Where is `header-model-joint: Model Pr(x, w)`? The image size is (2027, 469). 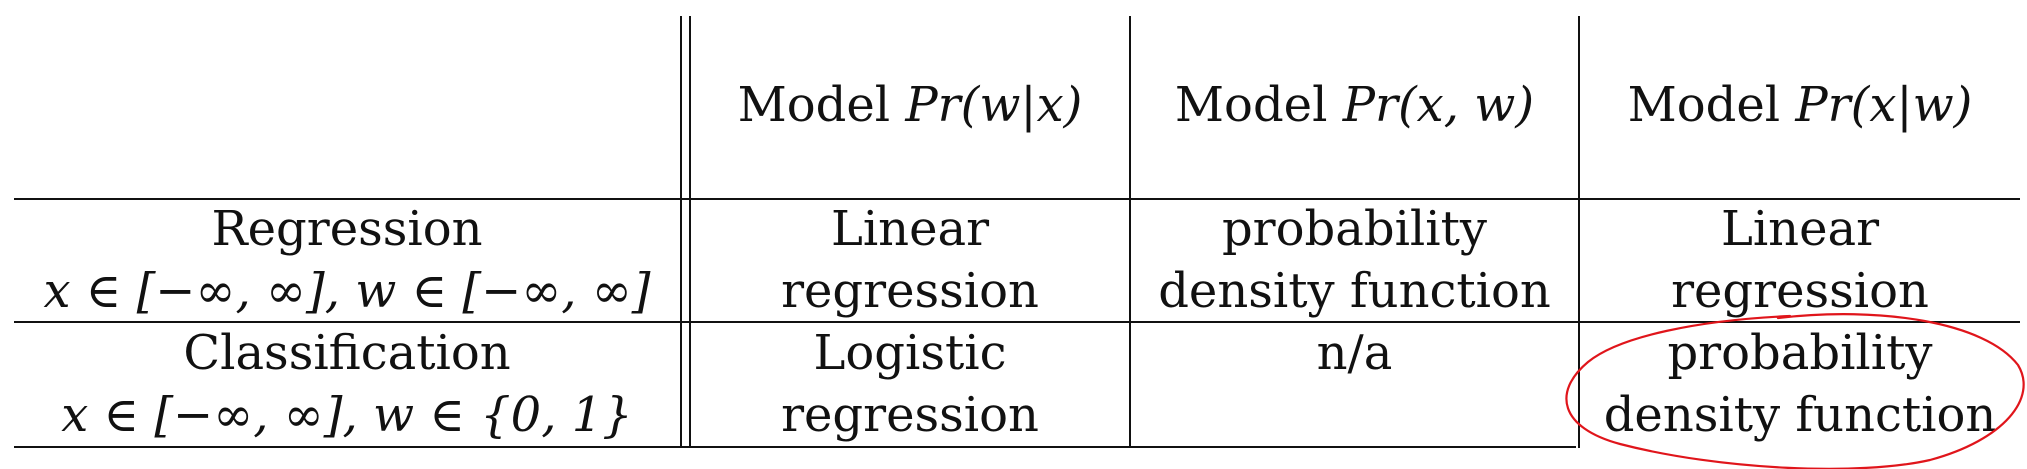
header-model-joint: Model Pr(x, w) is located at coordinates (1354, 105).